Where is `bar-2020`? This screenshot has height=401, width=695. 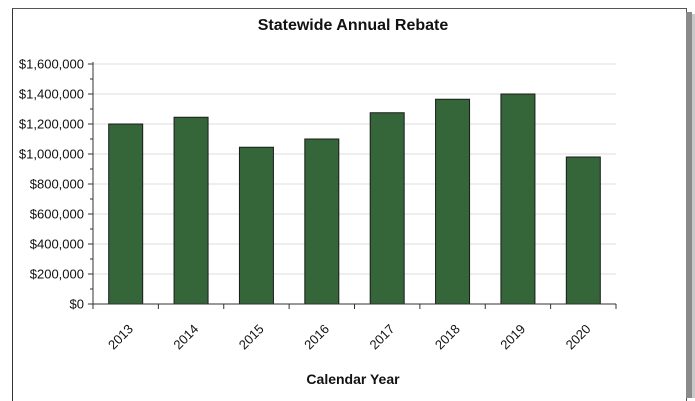
bar-2020 is located at coordinates (583, 230).